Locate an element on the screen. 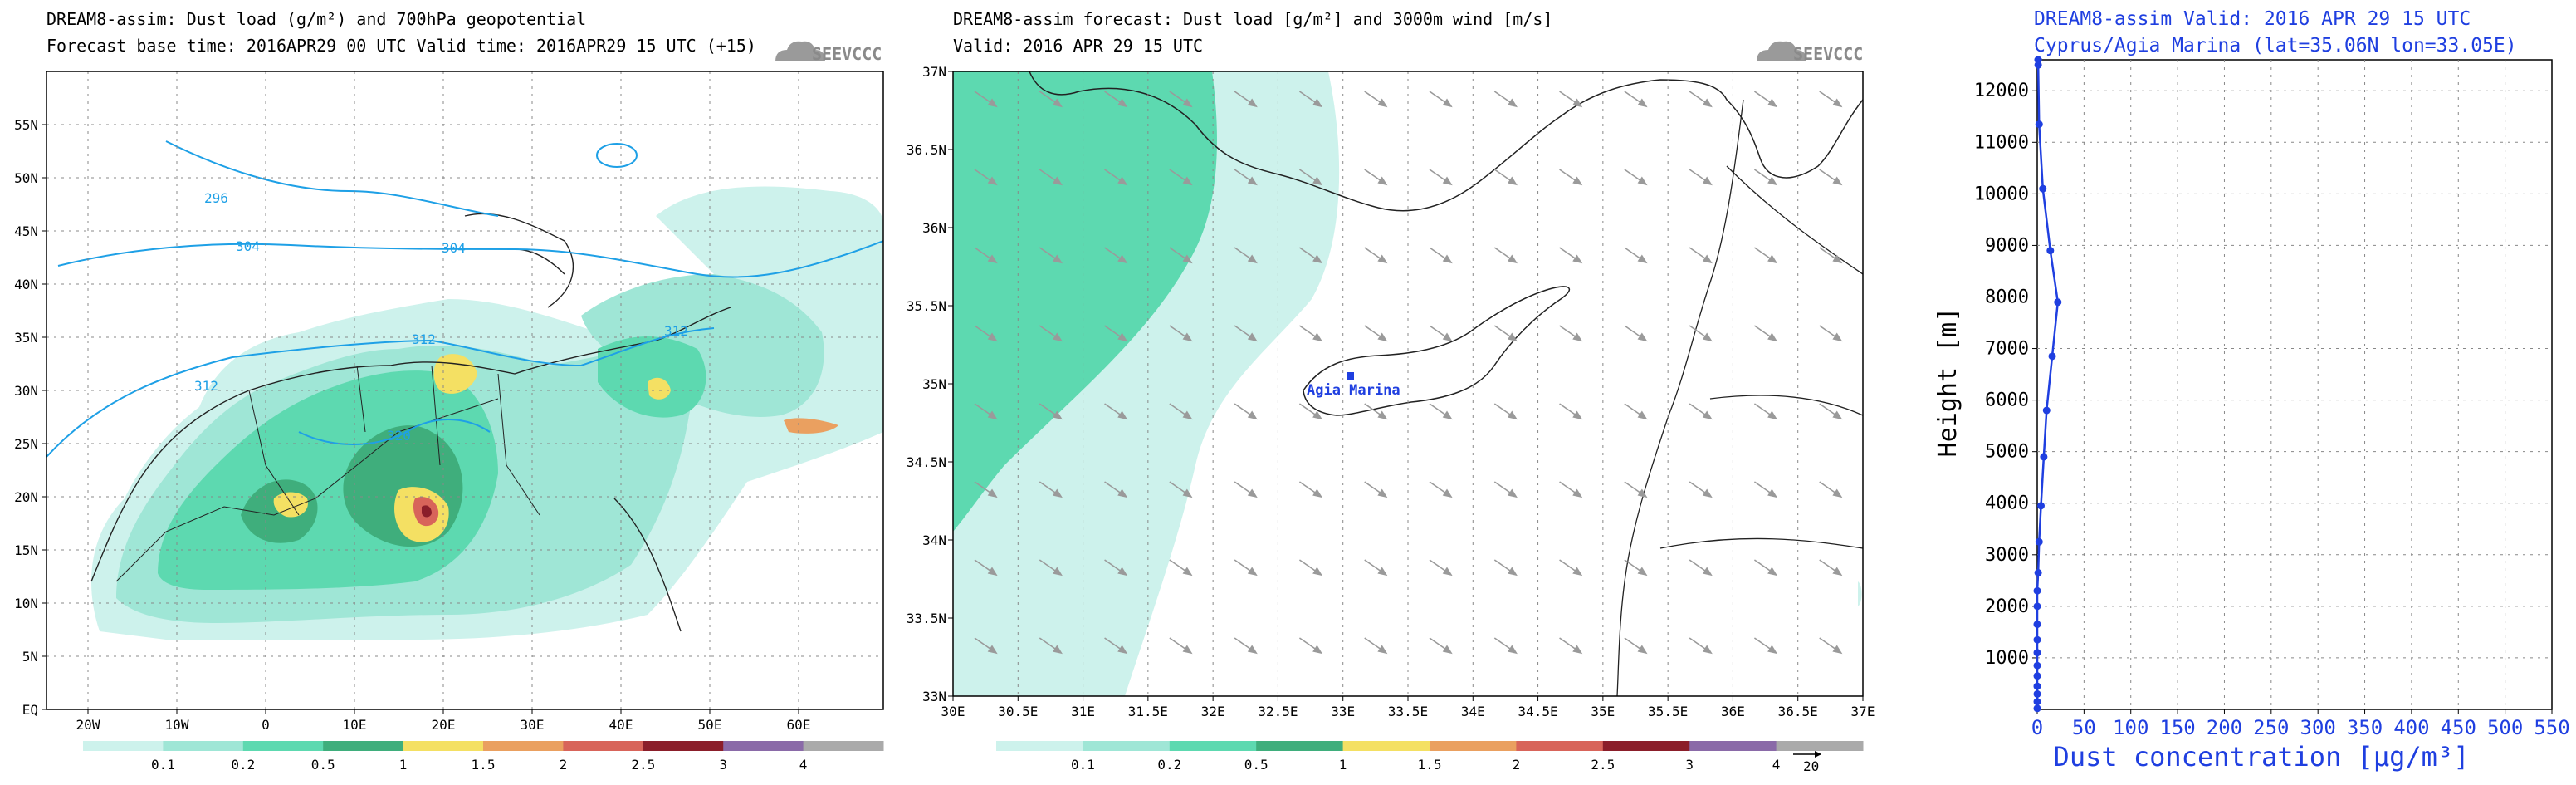 The image size is (2576, 785). colorbar-label: 0.2 is located at coordinates (1169, 765).